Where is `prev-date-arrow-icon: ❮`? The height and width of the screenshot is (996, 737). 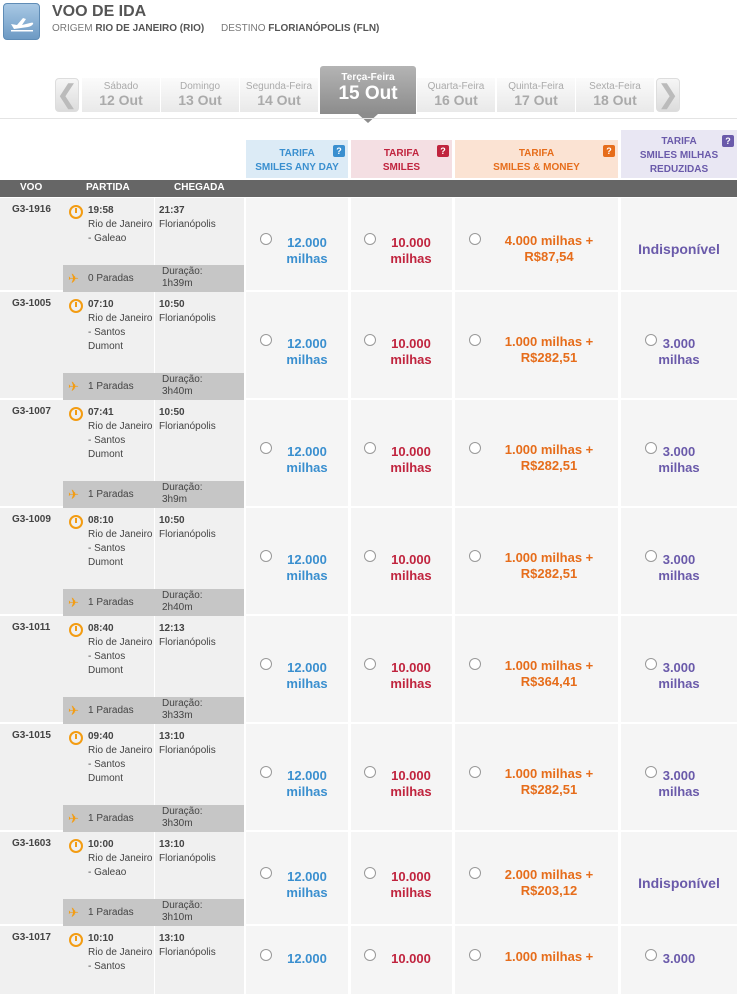
prev-date-arrow-icon: ❮ is located at coordinates (67, 95).